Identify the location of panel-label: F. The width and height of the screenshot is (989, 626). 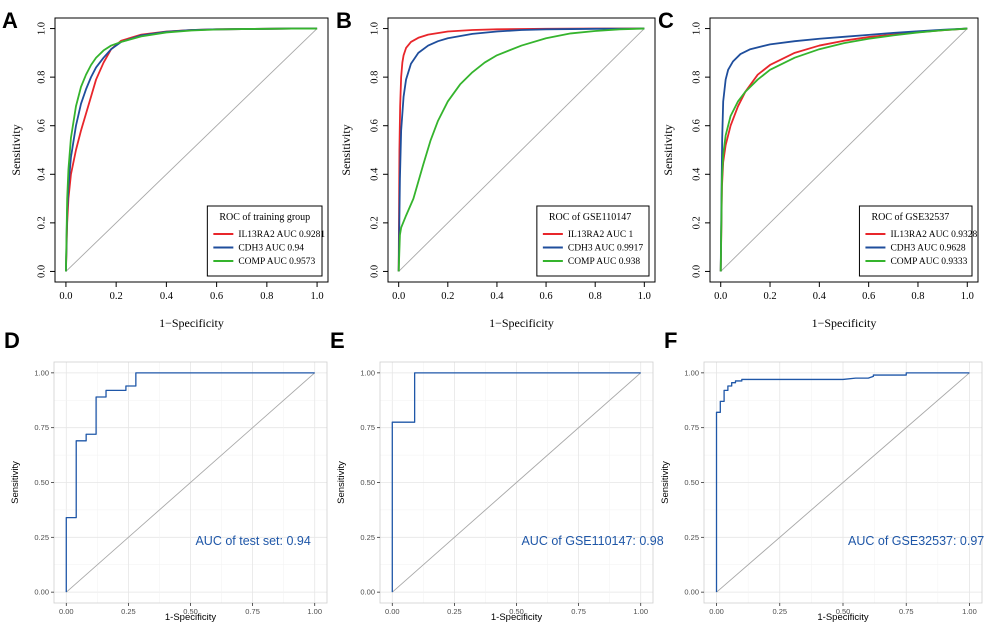
(670, 340).